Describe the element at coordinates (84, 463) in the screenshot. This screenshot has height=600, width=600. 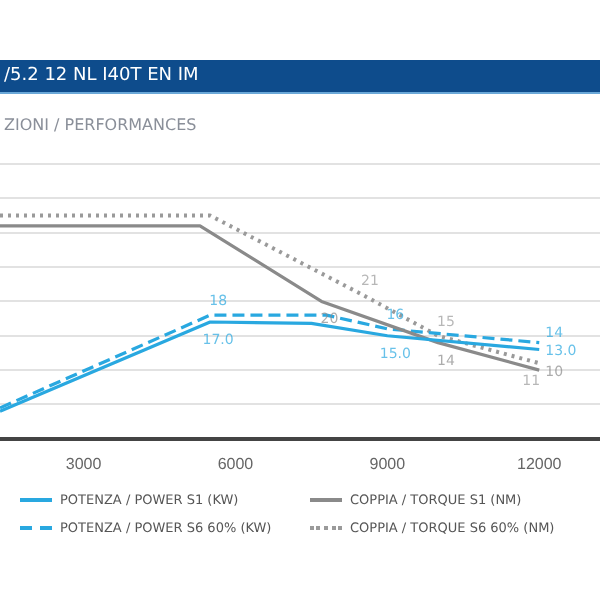
I see `x-tick-label: 3000` at that location.